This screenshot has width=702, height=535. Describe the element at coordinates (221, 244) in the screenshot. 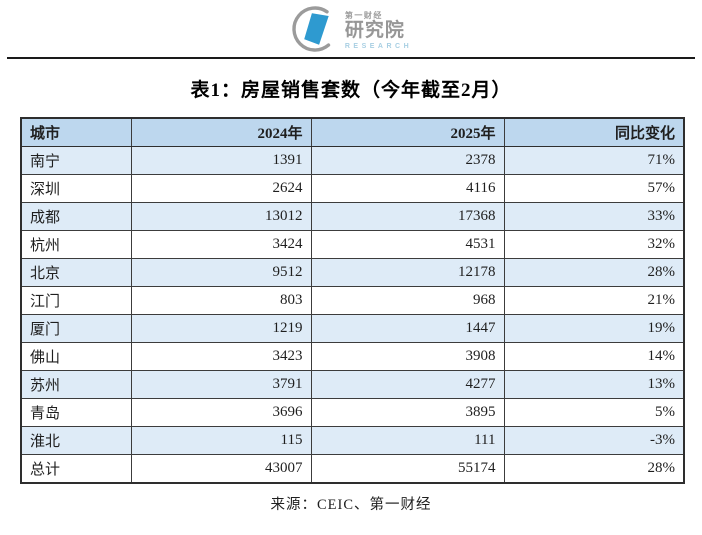

I see `value-cell: 3424` at that location.